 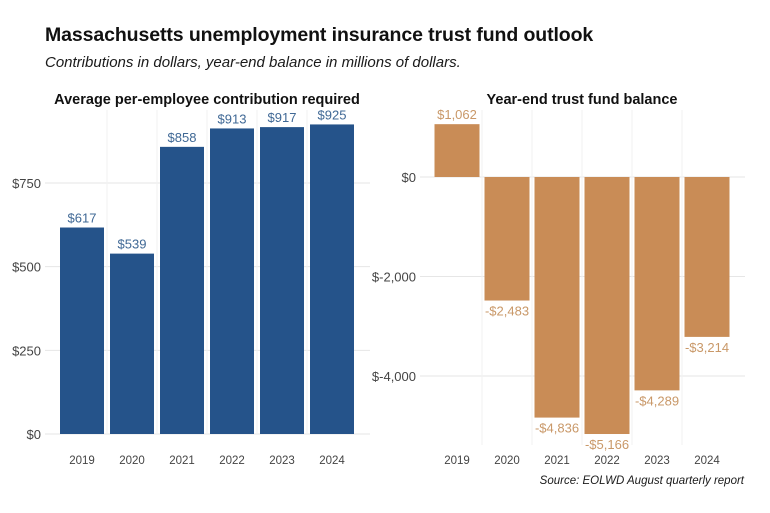 What do you see at coordinates (507, 311) in the screenshot?
I see `balance-data-label: -$2,483` at bounding box center [507, 311].